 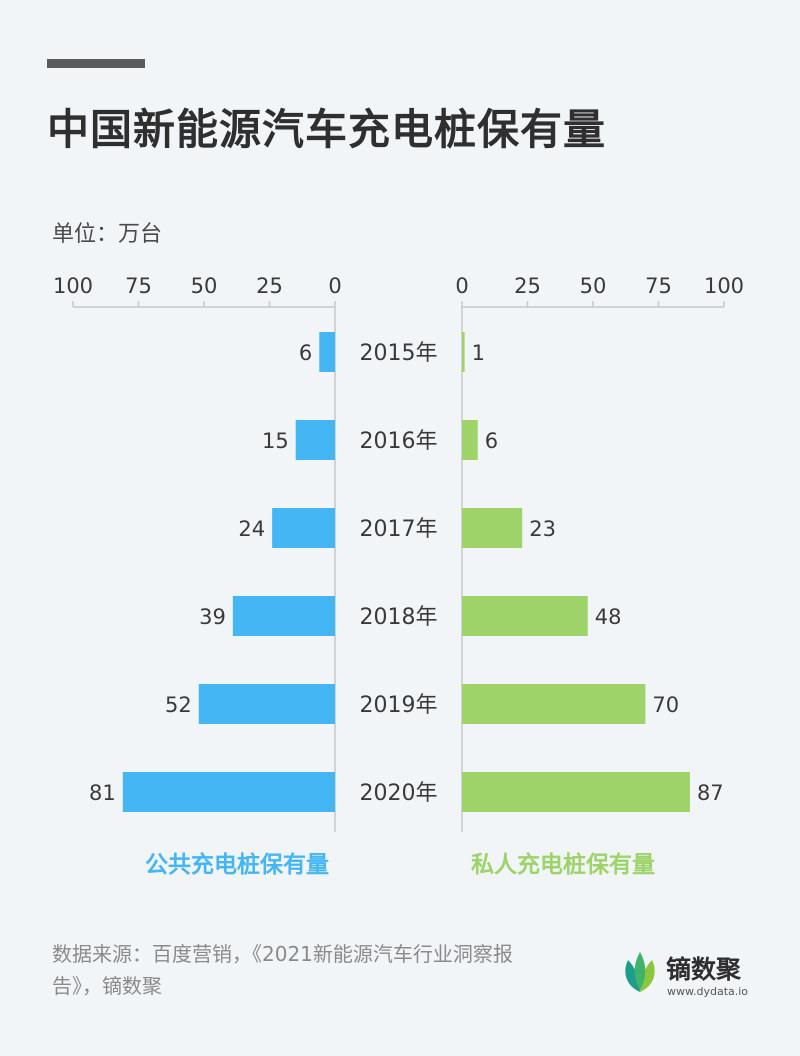 What do you see at coordinates (178, 705) in the screenshot?
I see `public-value-label: 52` at bounding box center [178, 705].